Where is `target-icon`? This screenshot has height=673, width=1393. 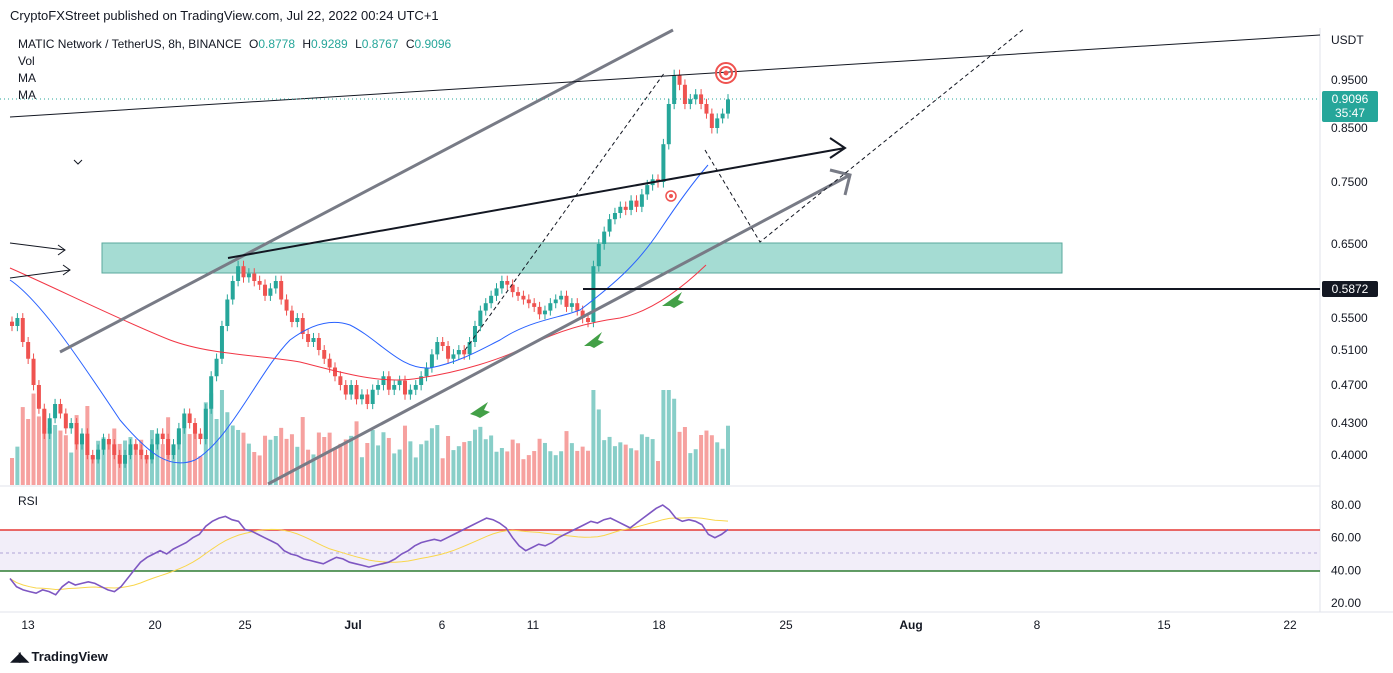
target-icon is located at coordinates (726, 73).